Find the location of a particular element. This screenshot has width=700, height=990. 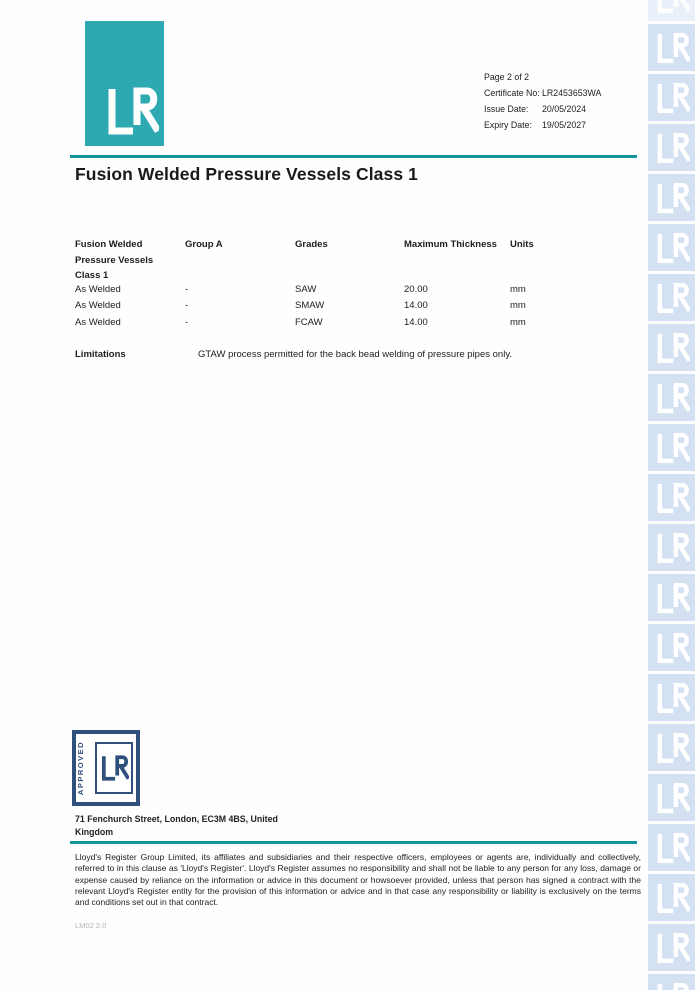

limitations-label: Limitations is located at coordinates (100, 354).